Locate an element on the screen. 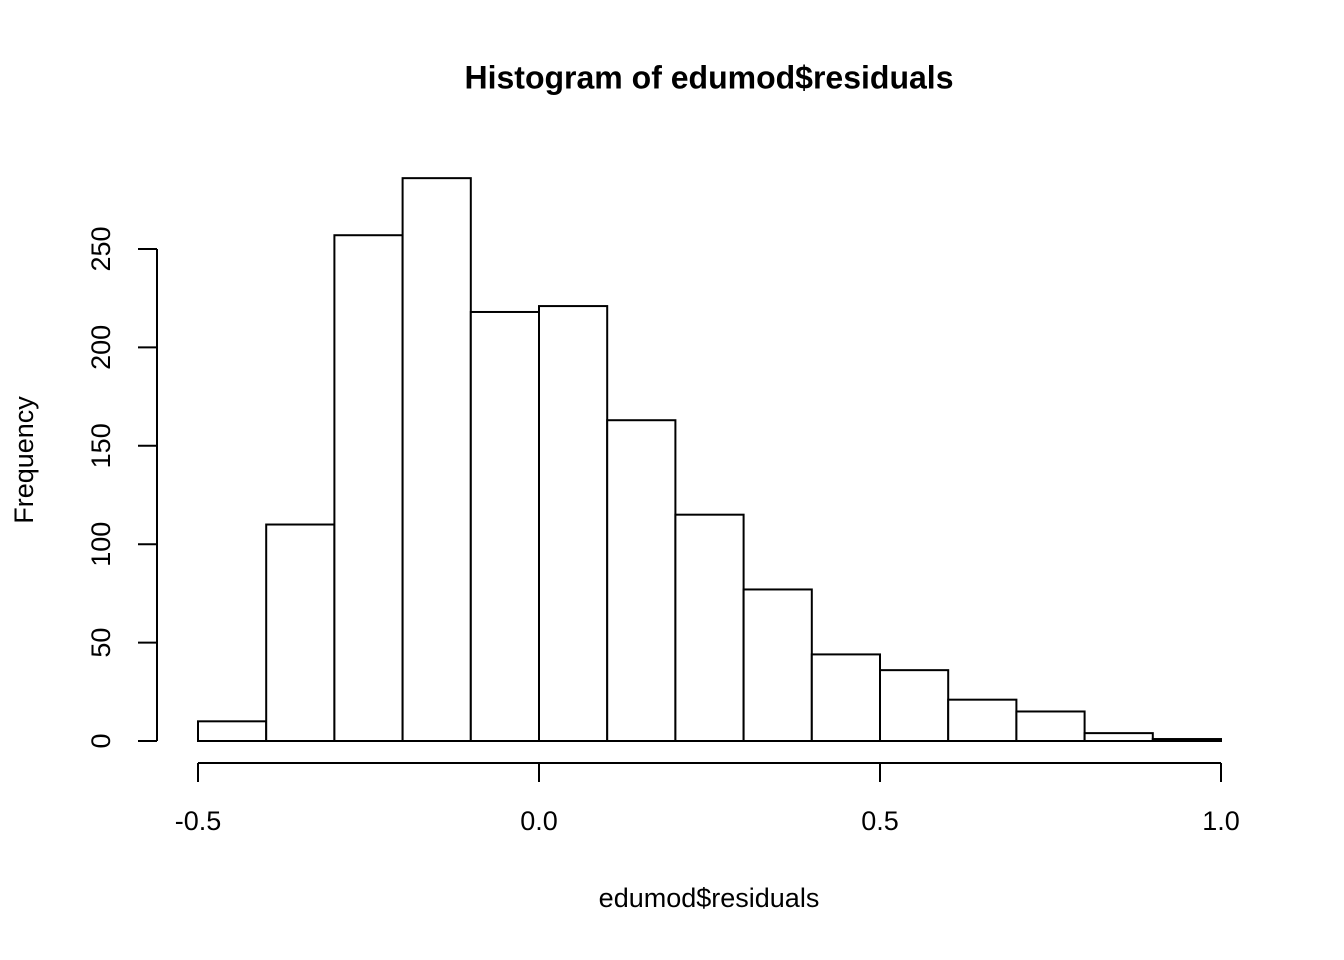  chart-title: Histogram of edumod$residuals is located at coordinates (709, 77).